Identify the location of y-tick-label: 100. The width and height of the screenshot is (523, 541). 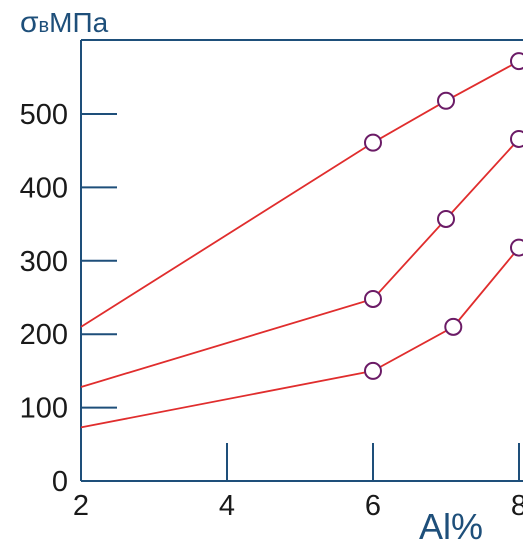
(44, 409).